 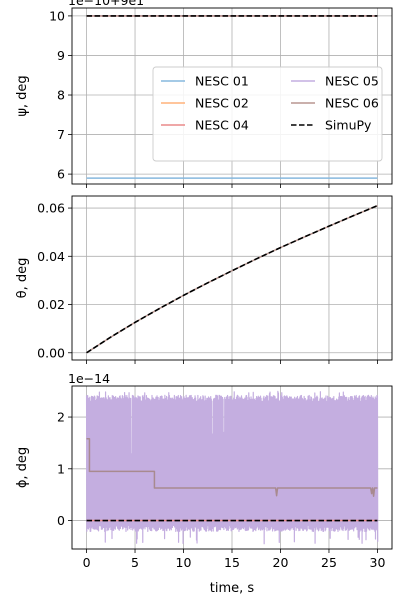 I want to click on y-tick-label: 6, so click(x=61, y=174).